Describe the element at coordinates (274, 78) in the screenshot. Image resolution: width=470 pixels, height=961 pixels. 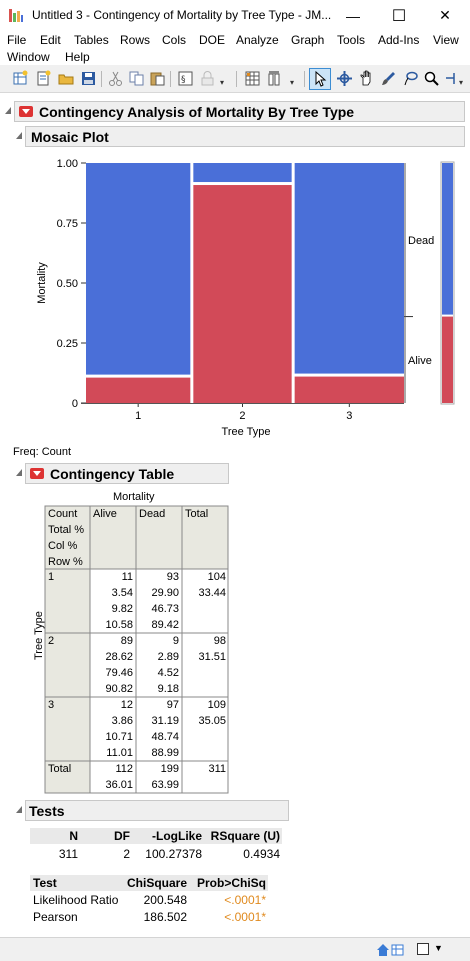
I see `columns-icon` at that location.